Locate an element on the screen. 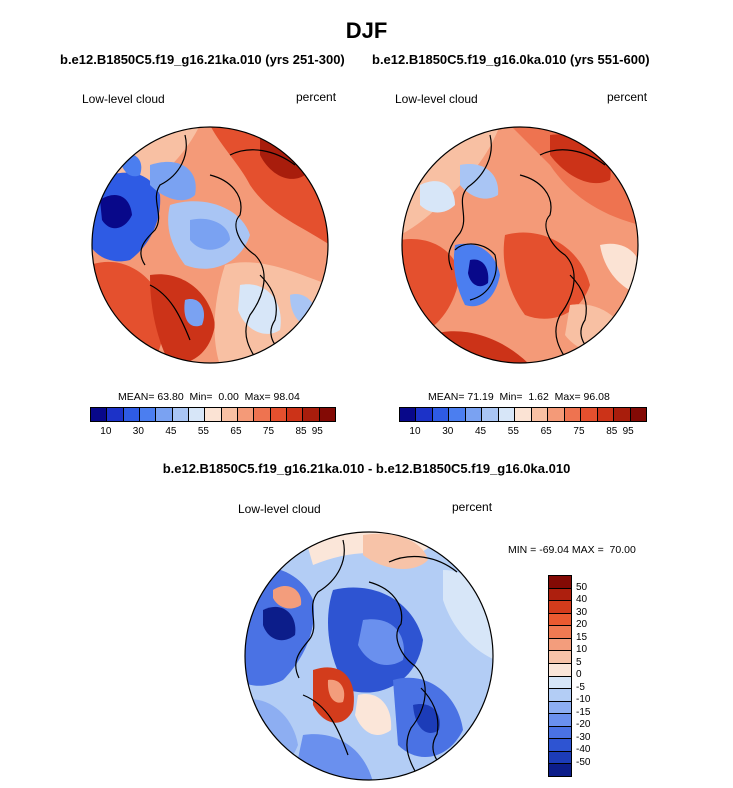  difference-colorbar-tick-label: 10 is located at coordinates (582, 649).